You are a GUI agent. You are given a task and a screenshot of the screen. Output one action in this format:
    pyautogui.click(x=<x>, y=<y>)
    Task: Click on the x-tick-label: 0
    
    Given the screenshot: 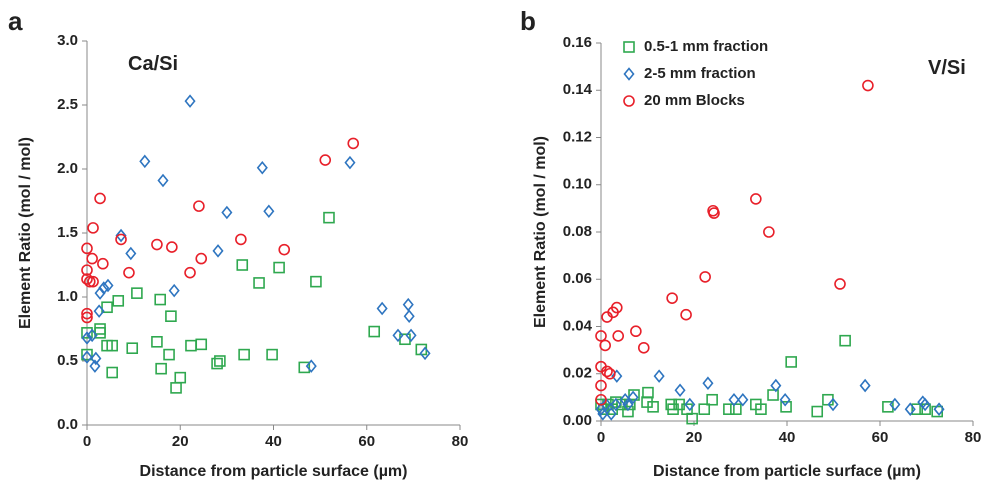 What is the action you would take?
    pyautogui.click(x=601, y=437)
    